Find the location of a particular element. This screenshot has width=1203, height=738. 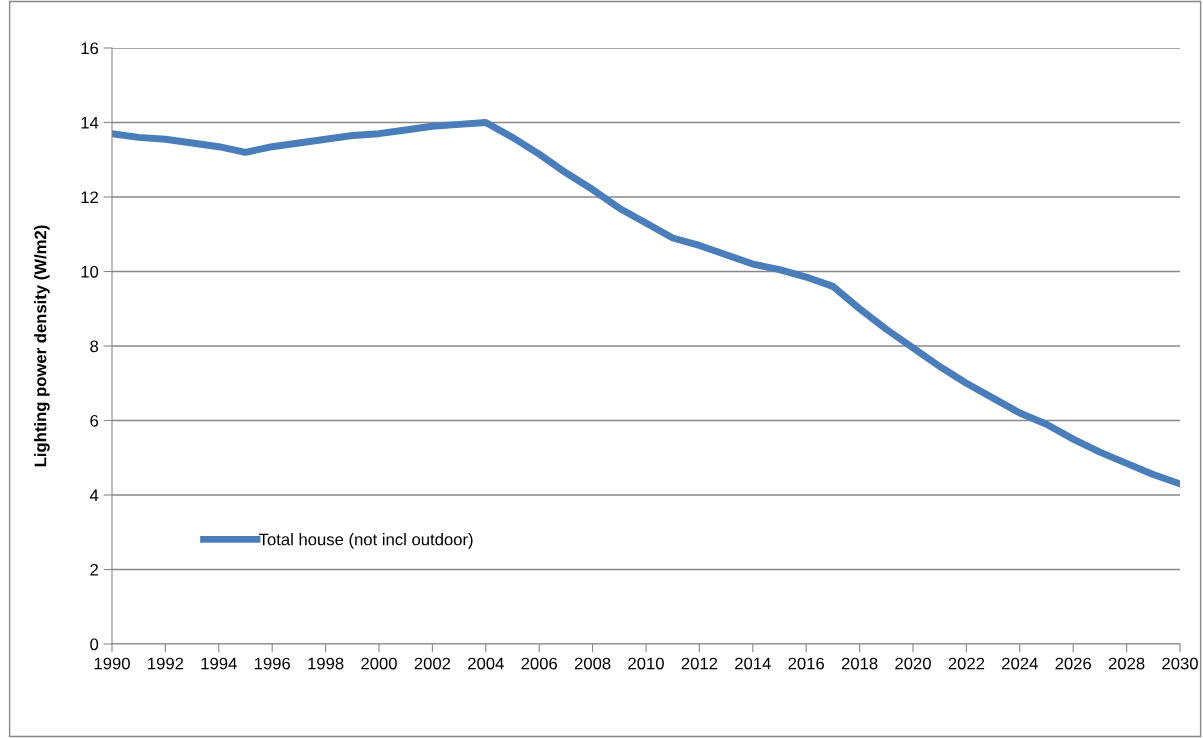

y-tick-label: 16 is located at coordinates (90, 48).